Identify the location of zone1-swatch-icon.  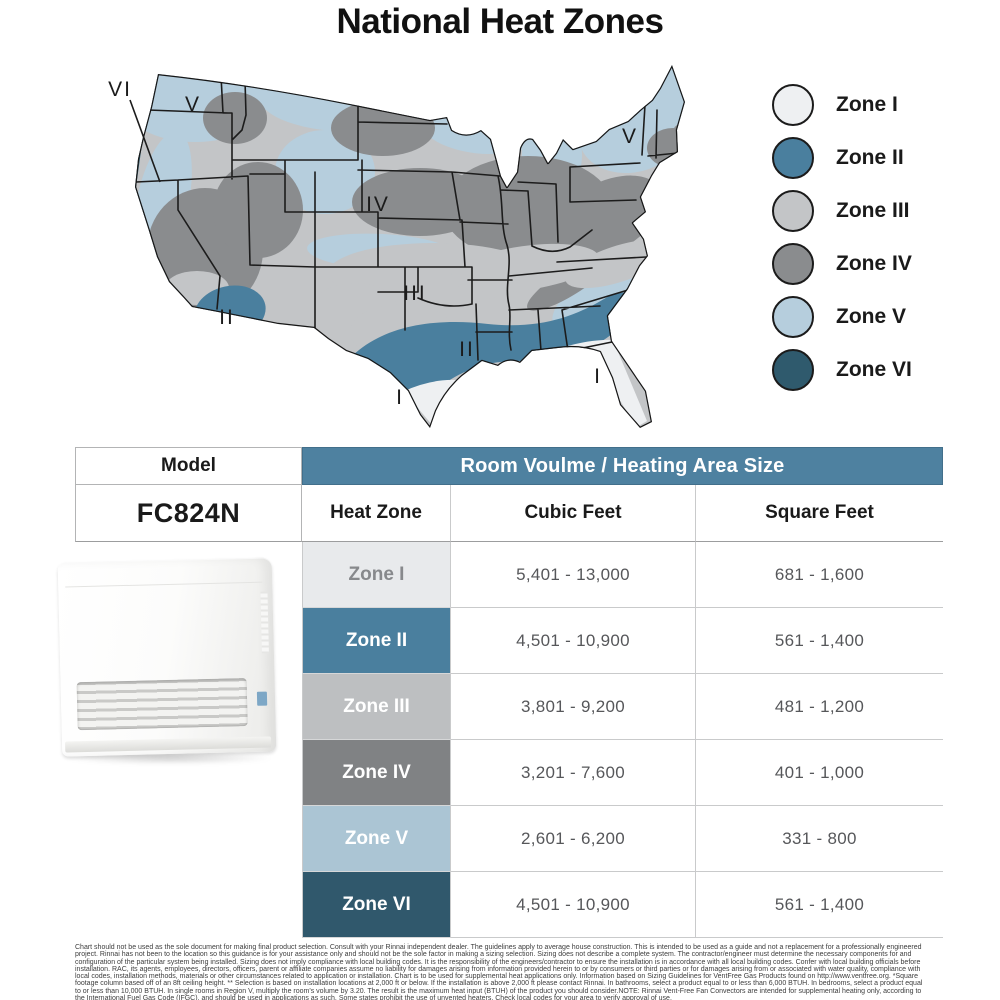
(793, 105).